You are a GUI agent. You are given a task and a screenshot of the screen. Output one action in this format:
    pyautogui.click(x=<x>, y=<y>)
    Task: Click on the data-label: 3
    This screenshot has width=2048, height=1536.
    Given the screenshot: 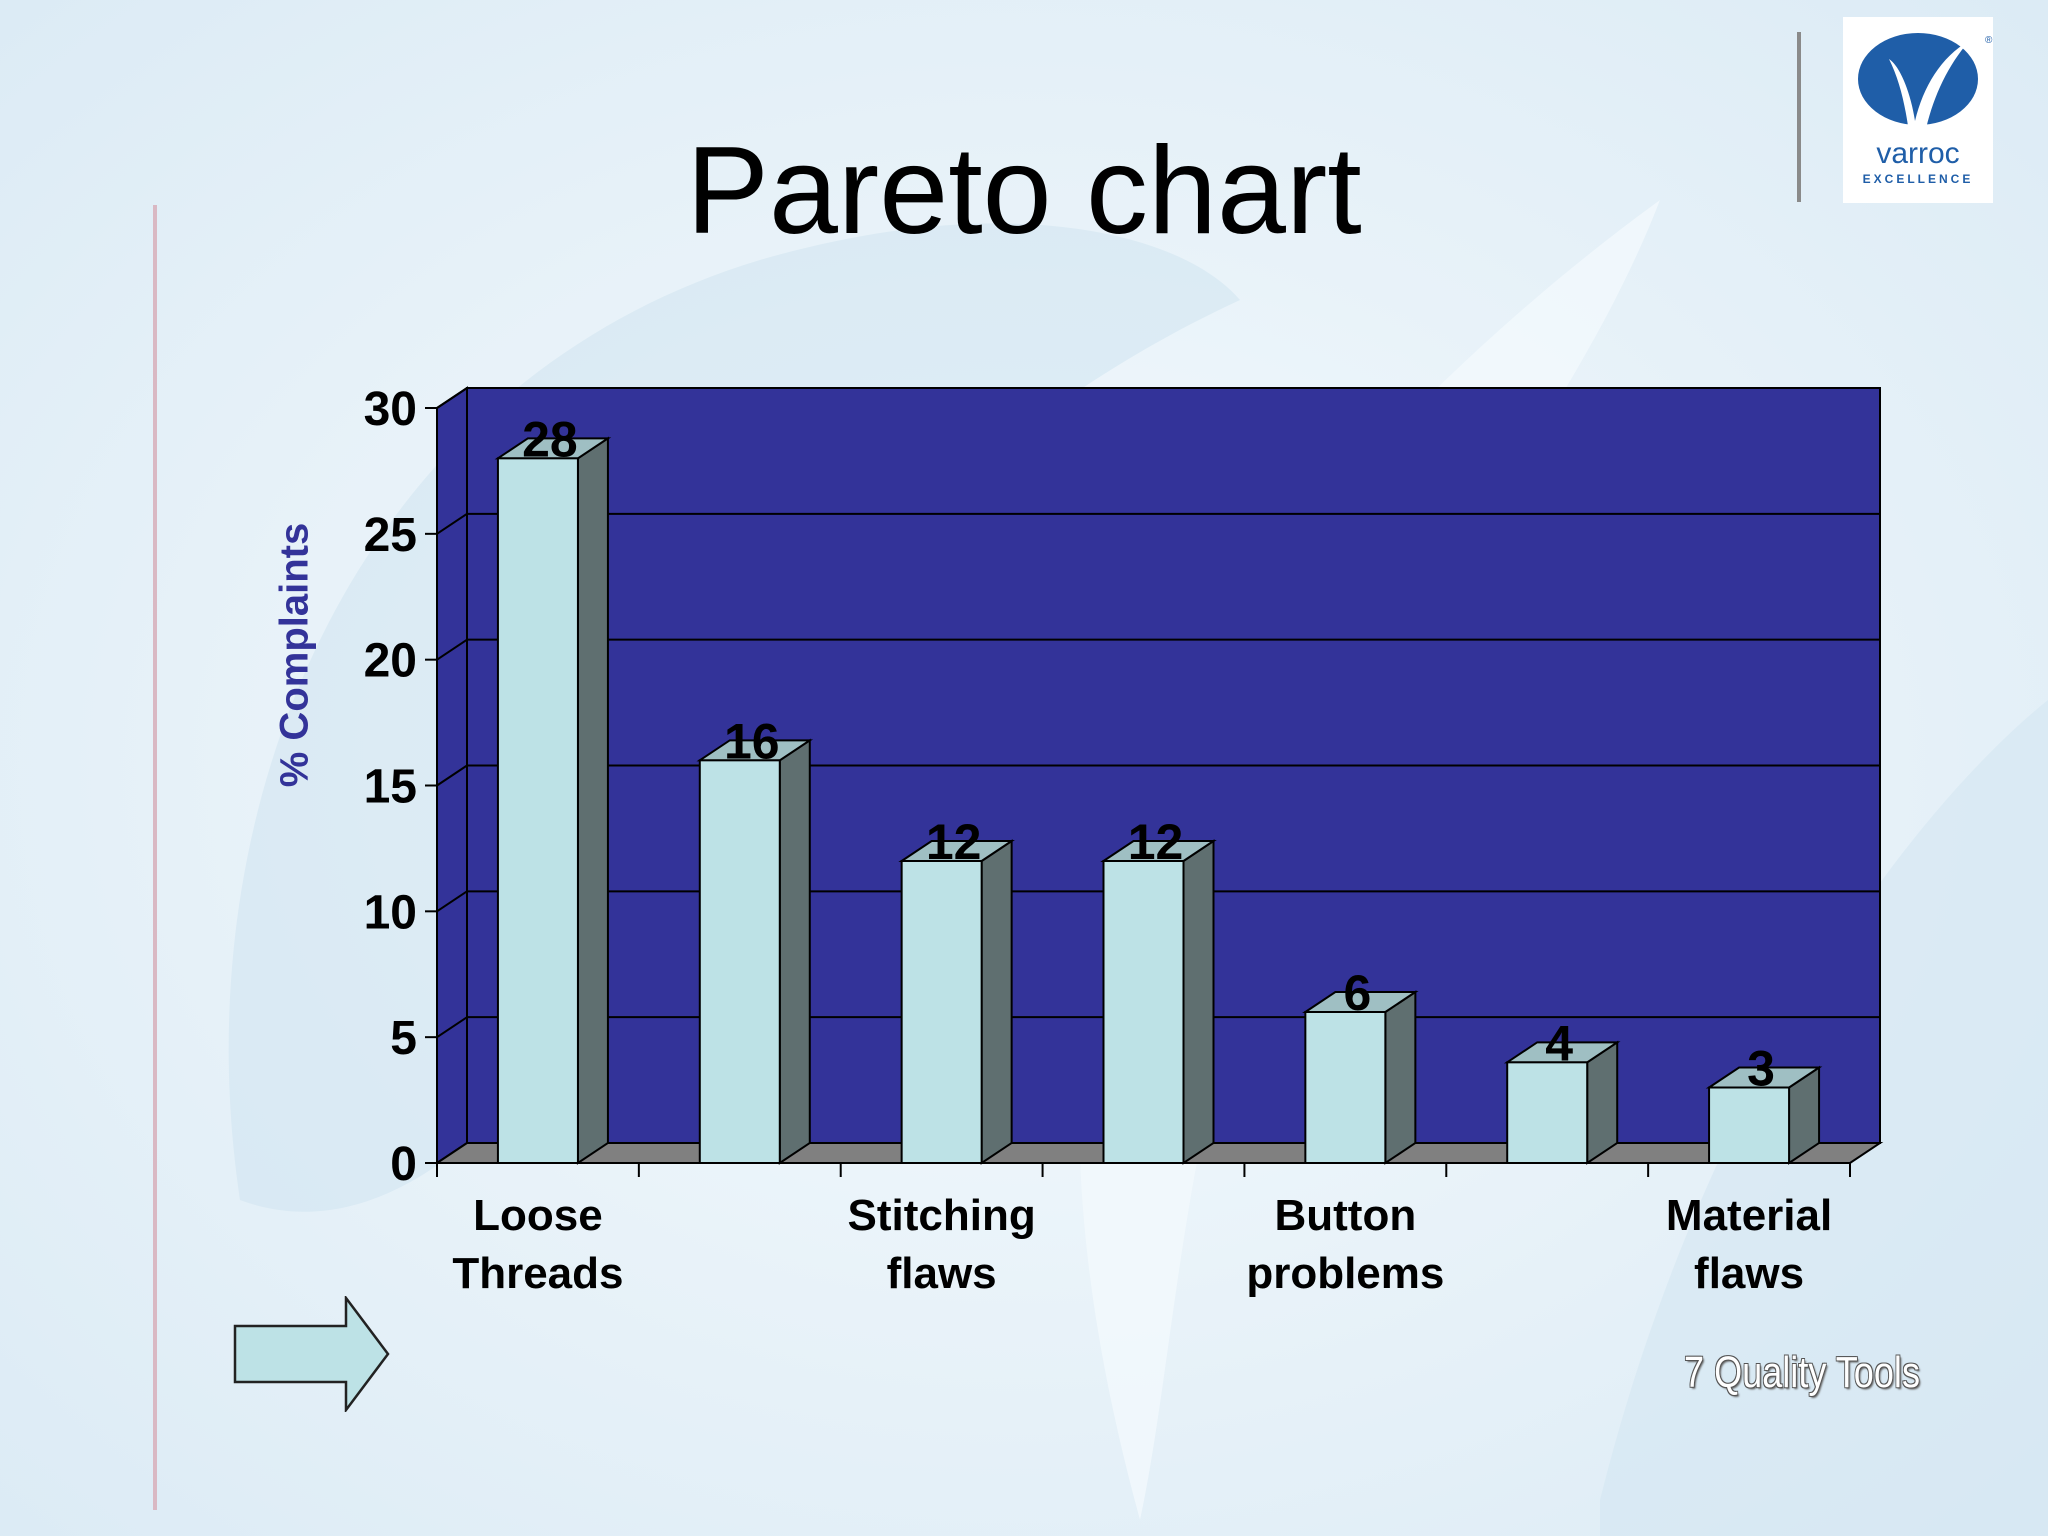 What is the action you would take?
    pyautogui.click(x=1761, y=1069)
    